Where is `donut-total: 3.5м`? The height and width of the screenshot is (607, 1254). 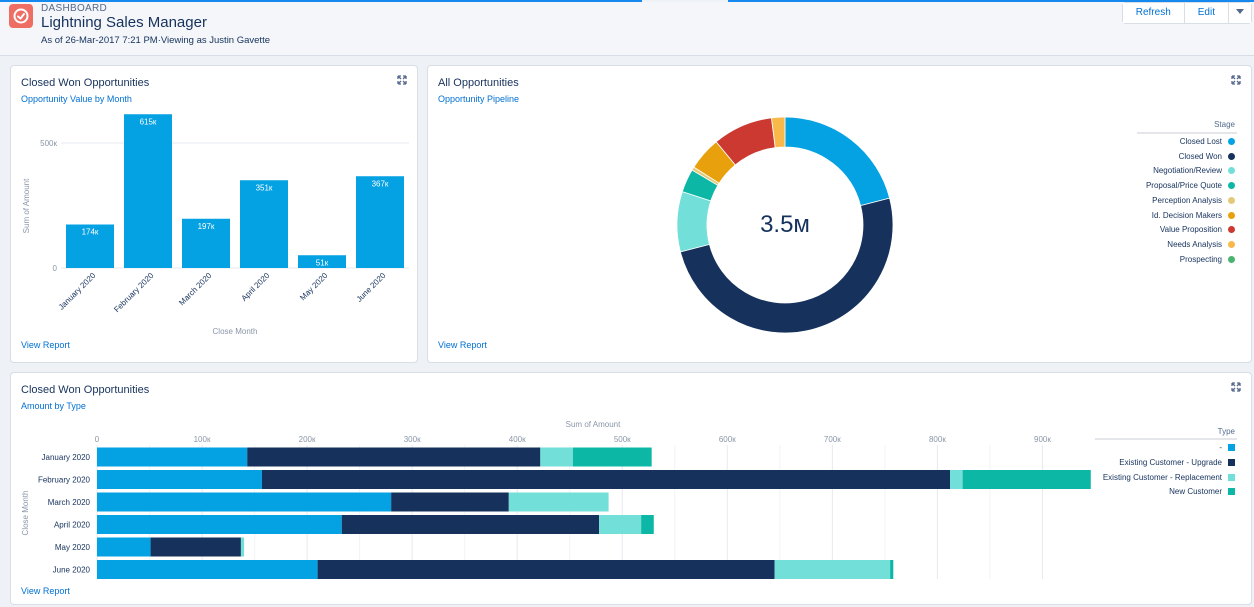 donut-total: 3.5м is located at coordinates (785, 224).